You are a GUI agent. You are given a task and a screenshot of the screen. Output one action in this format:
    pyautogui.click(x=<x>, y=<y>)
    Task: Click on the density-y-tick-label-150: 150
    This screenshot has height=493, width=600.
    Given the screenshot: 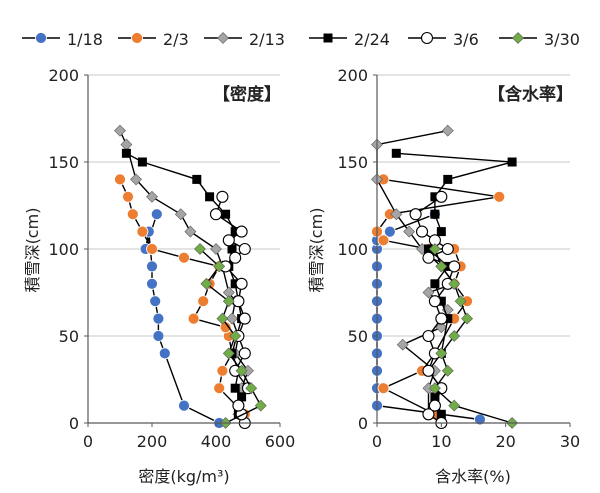 What is the action you would take?
    pyautogui.click(x=63, y=162)
    